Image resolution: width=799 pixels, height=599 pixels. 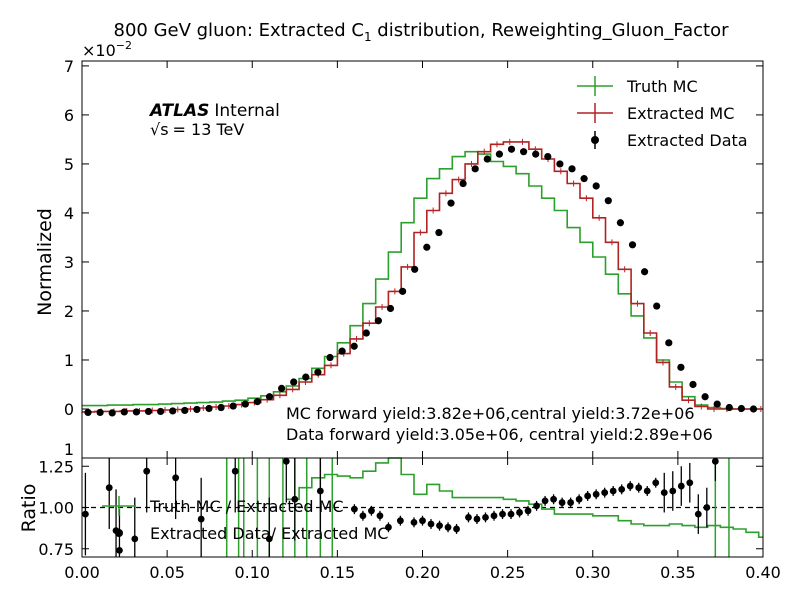 What do you see at coordinates (69, 164) in the screenshot?
I see `y-tick-label: 5` at bounding box center [69, 164].